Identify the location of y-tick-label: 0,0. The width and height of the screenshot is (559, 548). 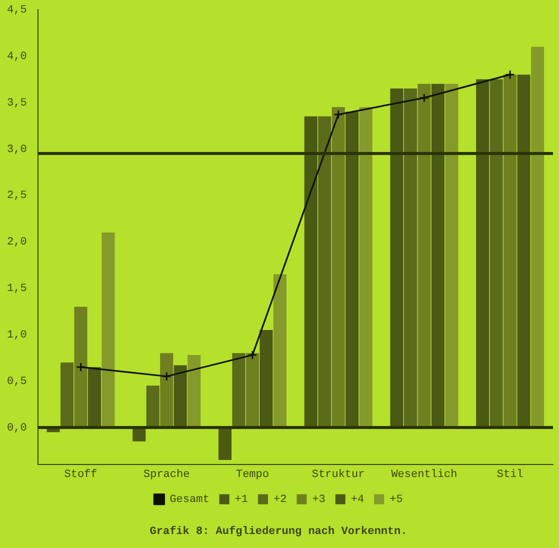
(16, 428).